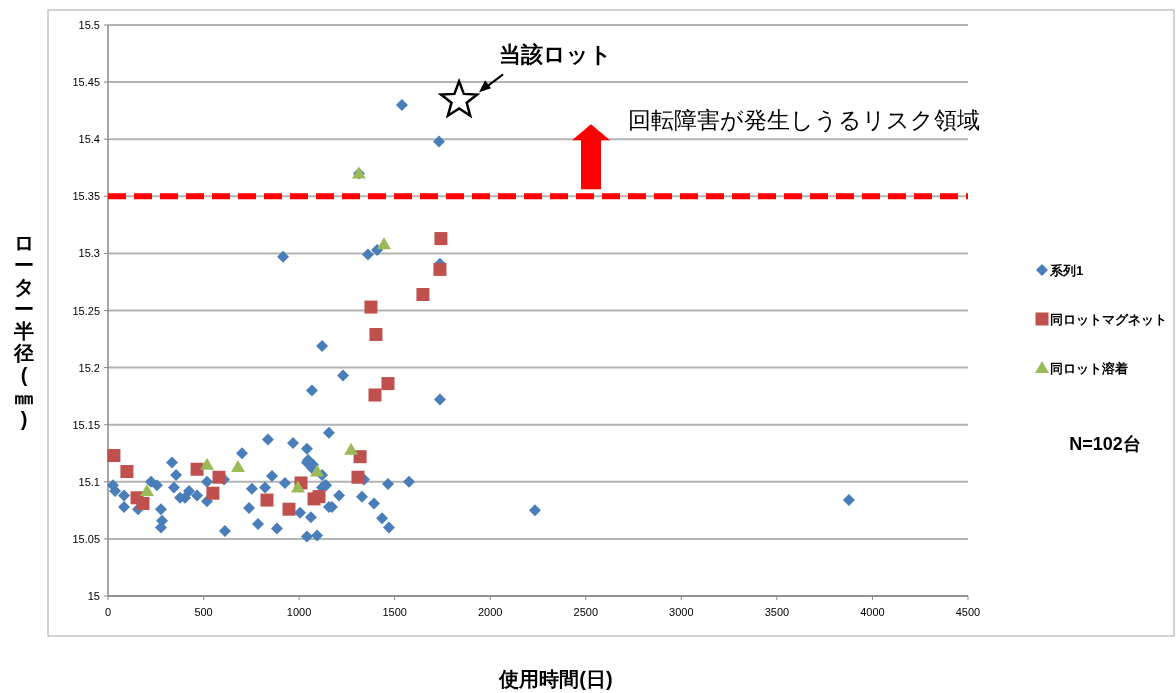 This screenshot has width=1176, height=693. What do you see at coordinates (1105, 444) in the screenshot?
I see `text: N=102台` at bounding box center [1105, 444].